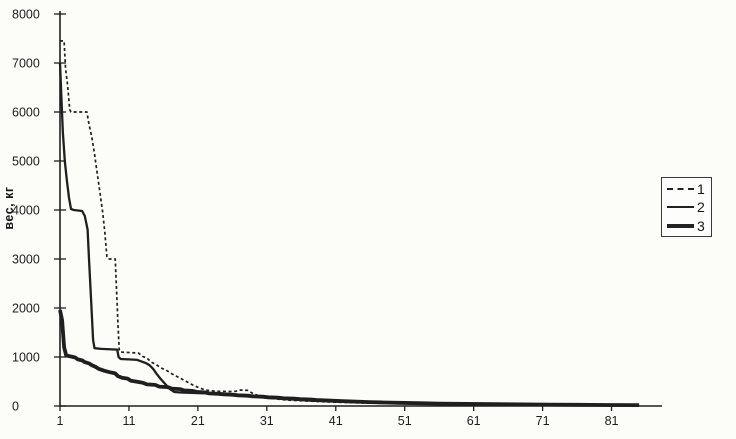  I want to click on x-tick-label: 71, so click(543, 421).